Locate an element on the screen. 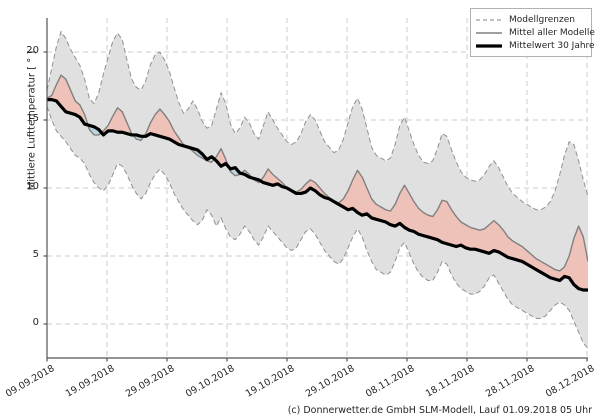 Image resolution: width=600 pixels, height=420 pixels. legend-label-mittel-aller-modelle: Mittel aller Modelle is located at coordinates (552, 32).